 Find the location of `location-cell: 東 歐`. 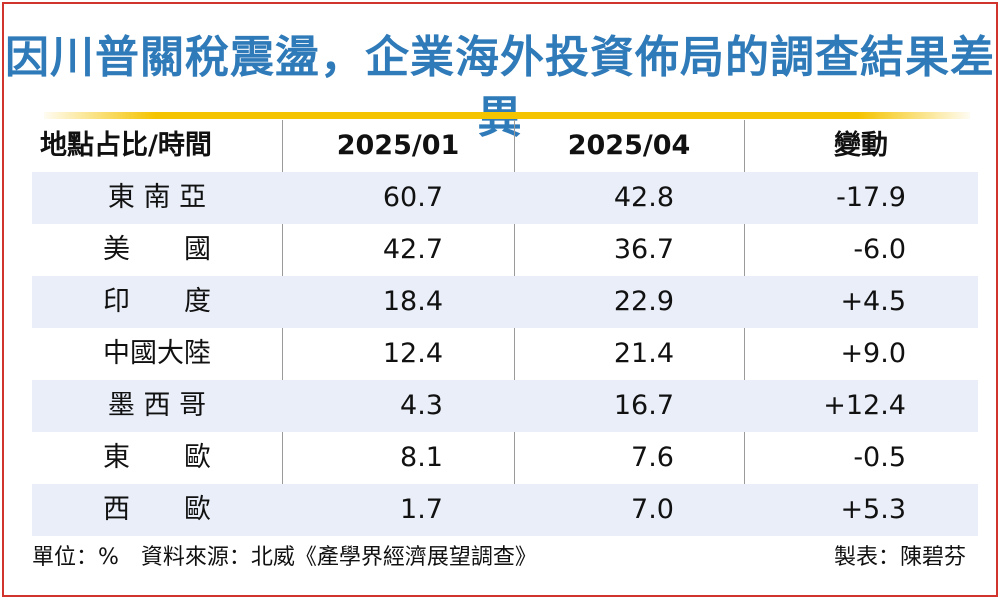

location-cell: 東 歐 is located at coordinates (157, 457).